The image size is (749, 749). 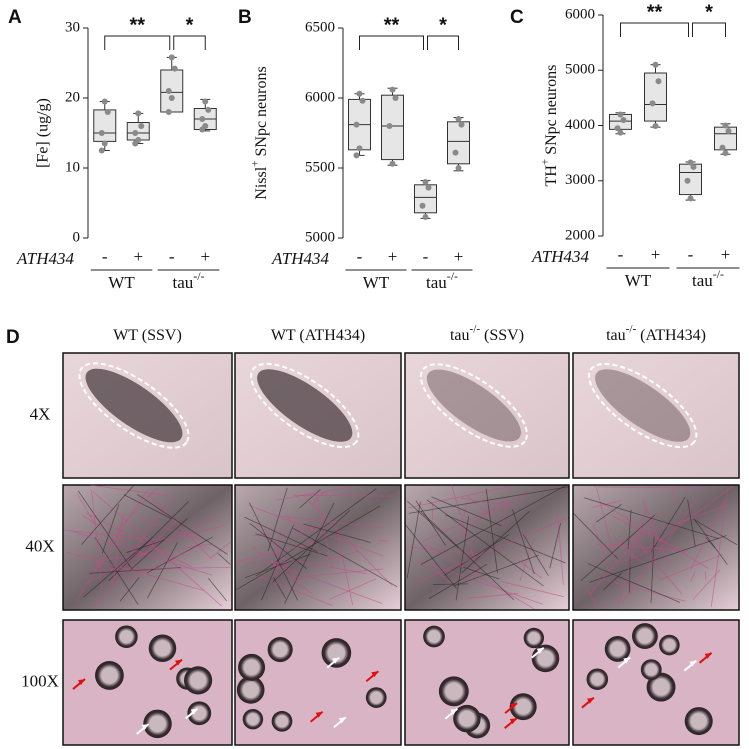 I want to click on column-label: tau-/- (ATH434), so click(x=656, y=333).